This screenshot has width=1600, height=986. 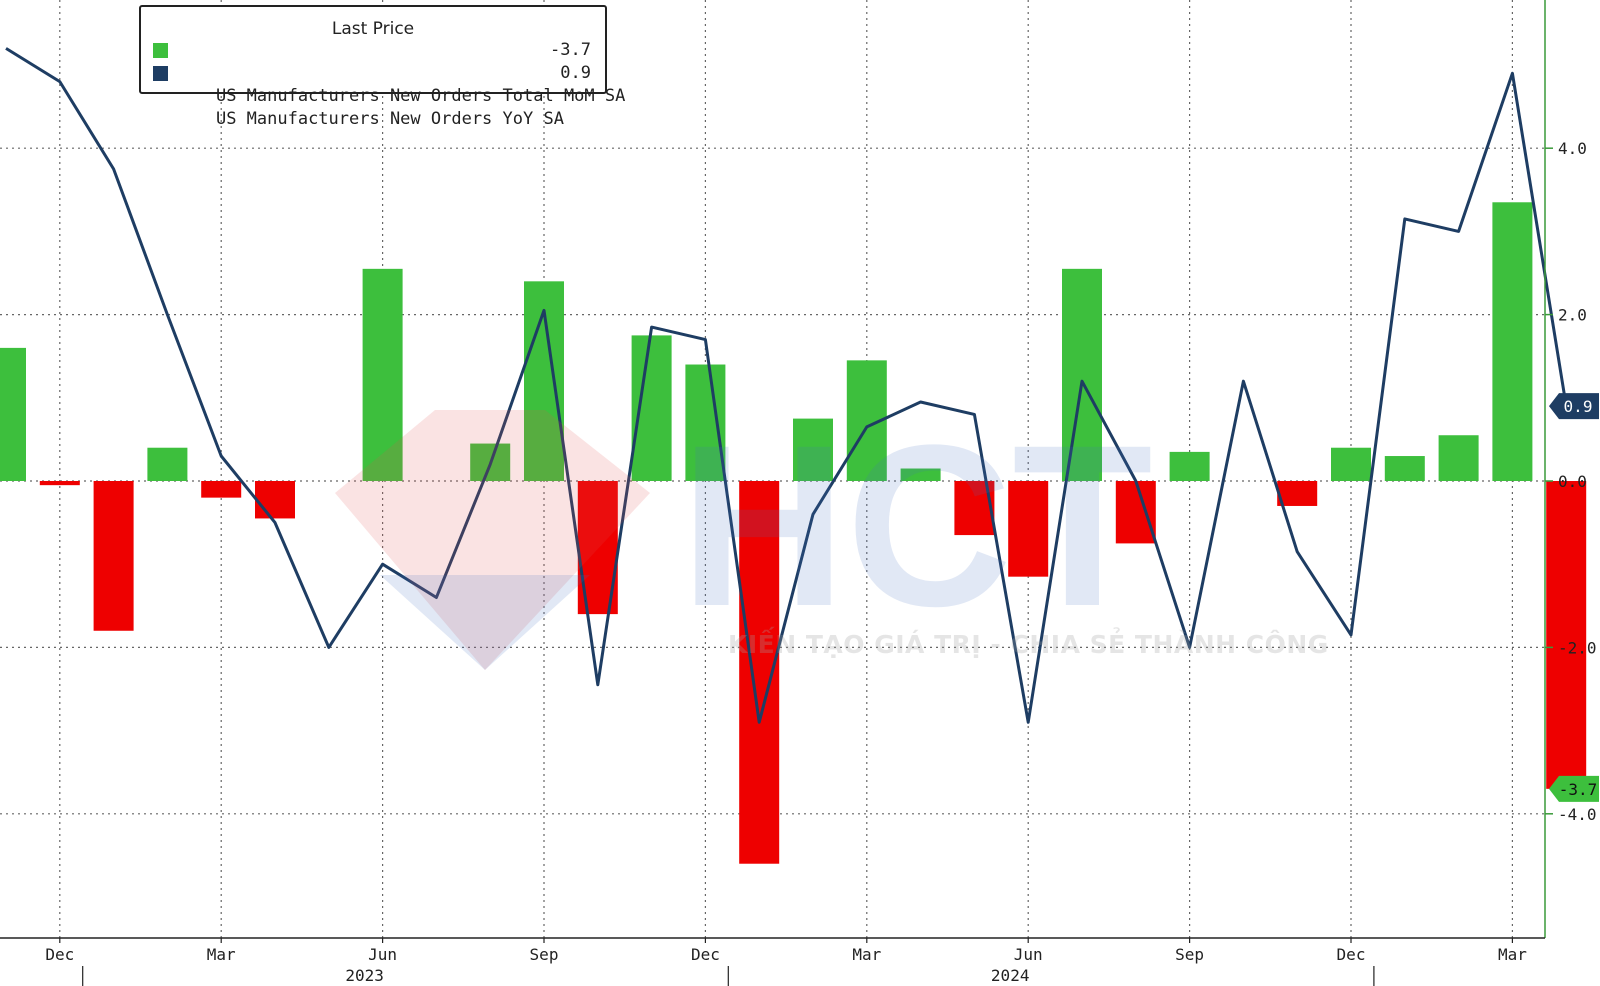 What do you see at coordinates (389, 119) in the screenshot?
I see `legend-label-yoy: US Manufacturers New Orders YoY SA` at bounding box center [389, 119].